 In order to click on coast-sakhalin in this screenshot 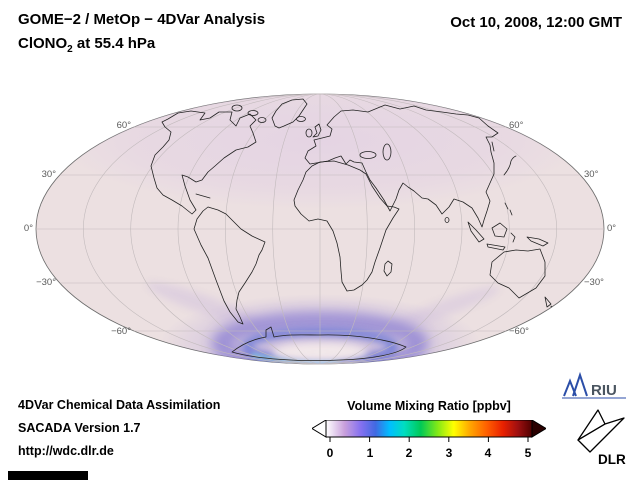, I will do `click(493, 146)`.